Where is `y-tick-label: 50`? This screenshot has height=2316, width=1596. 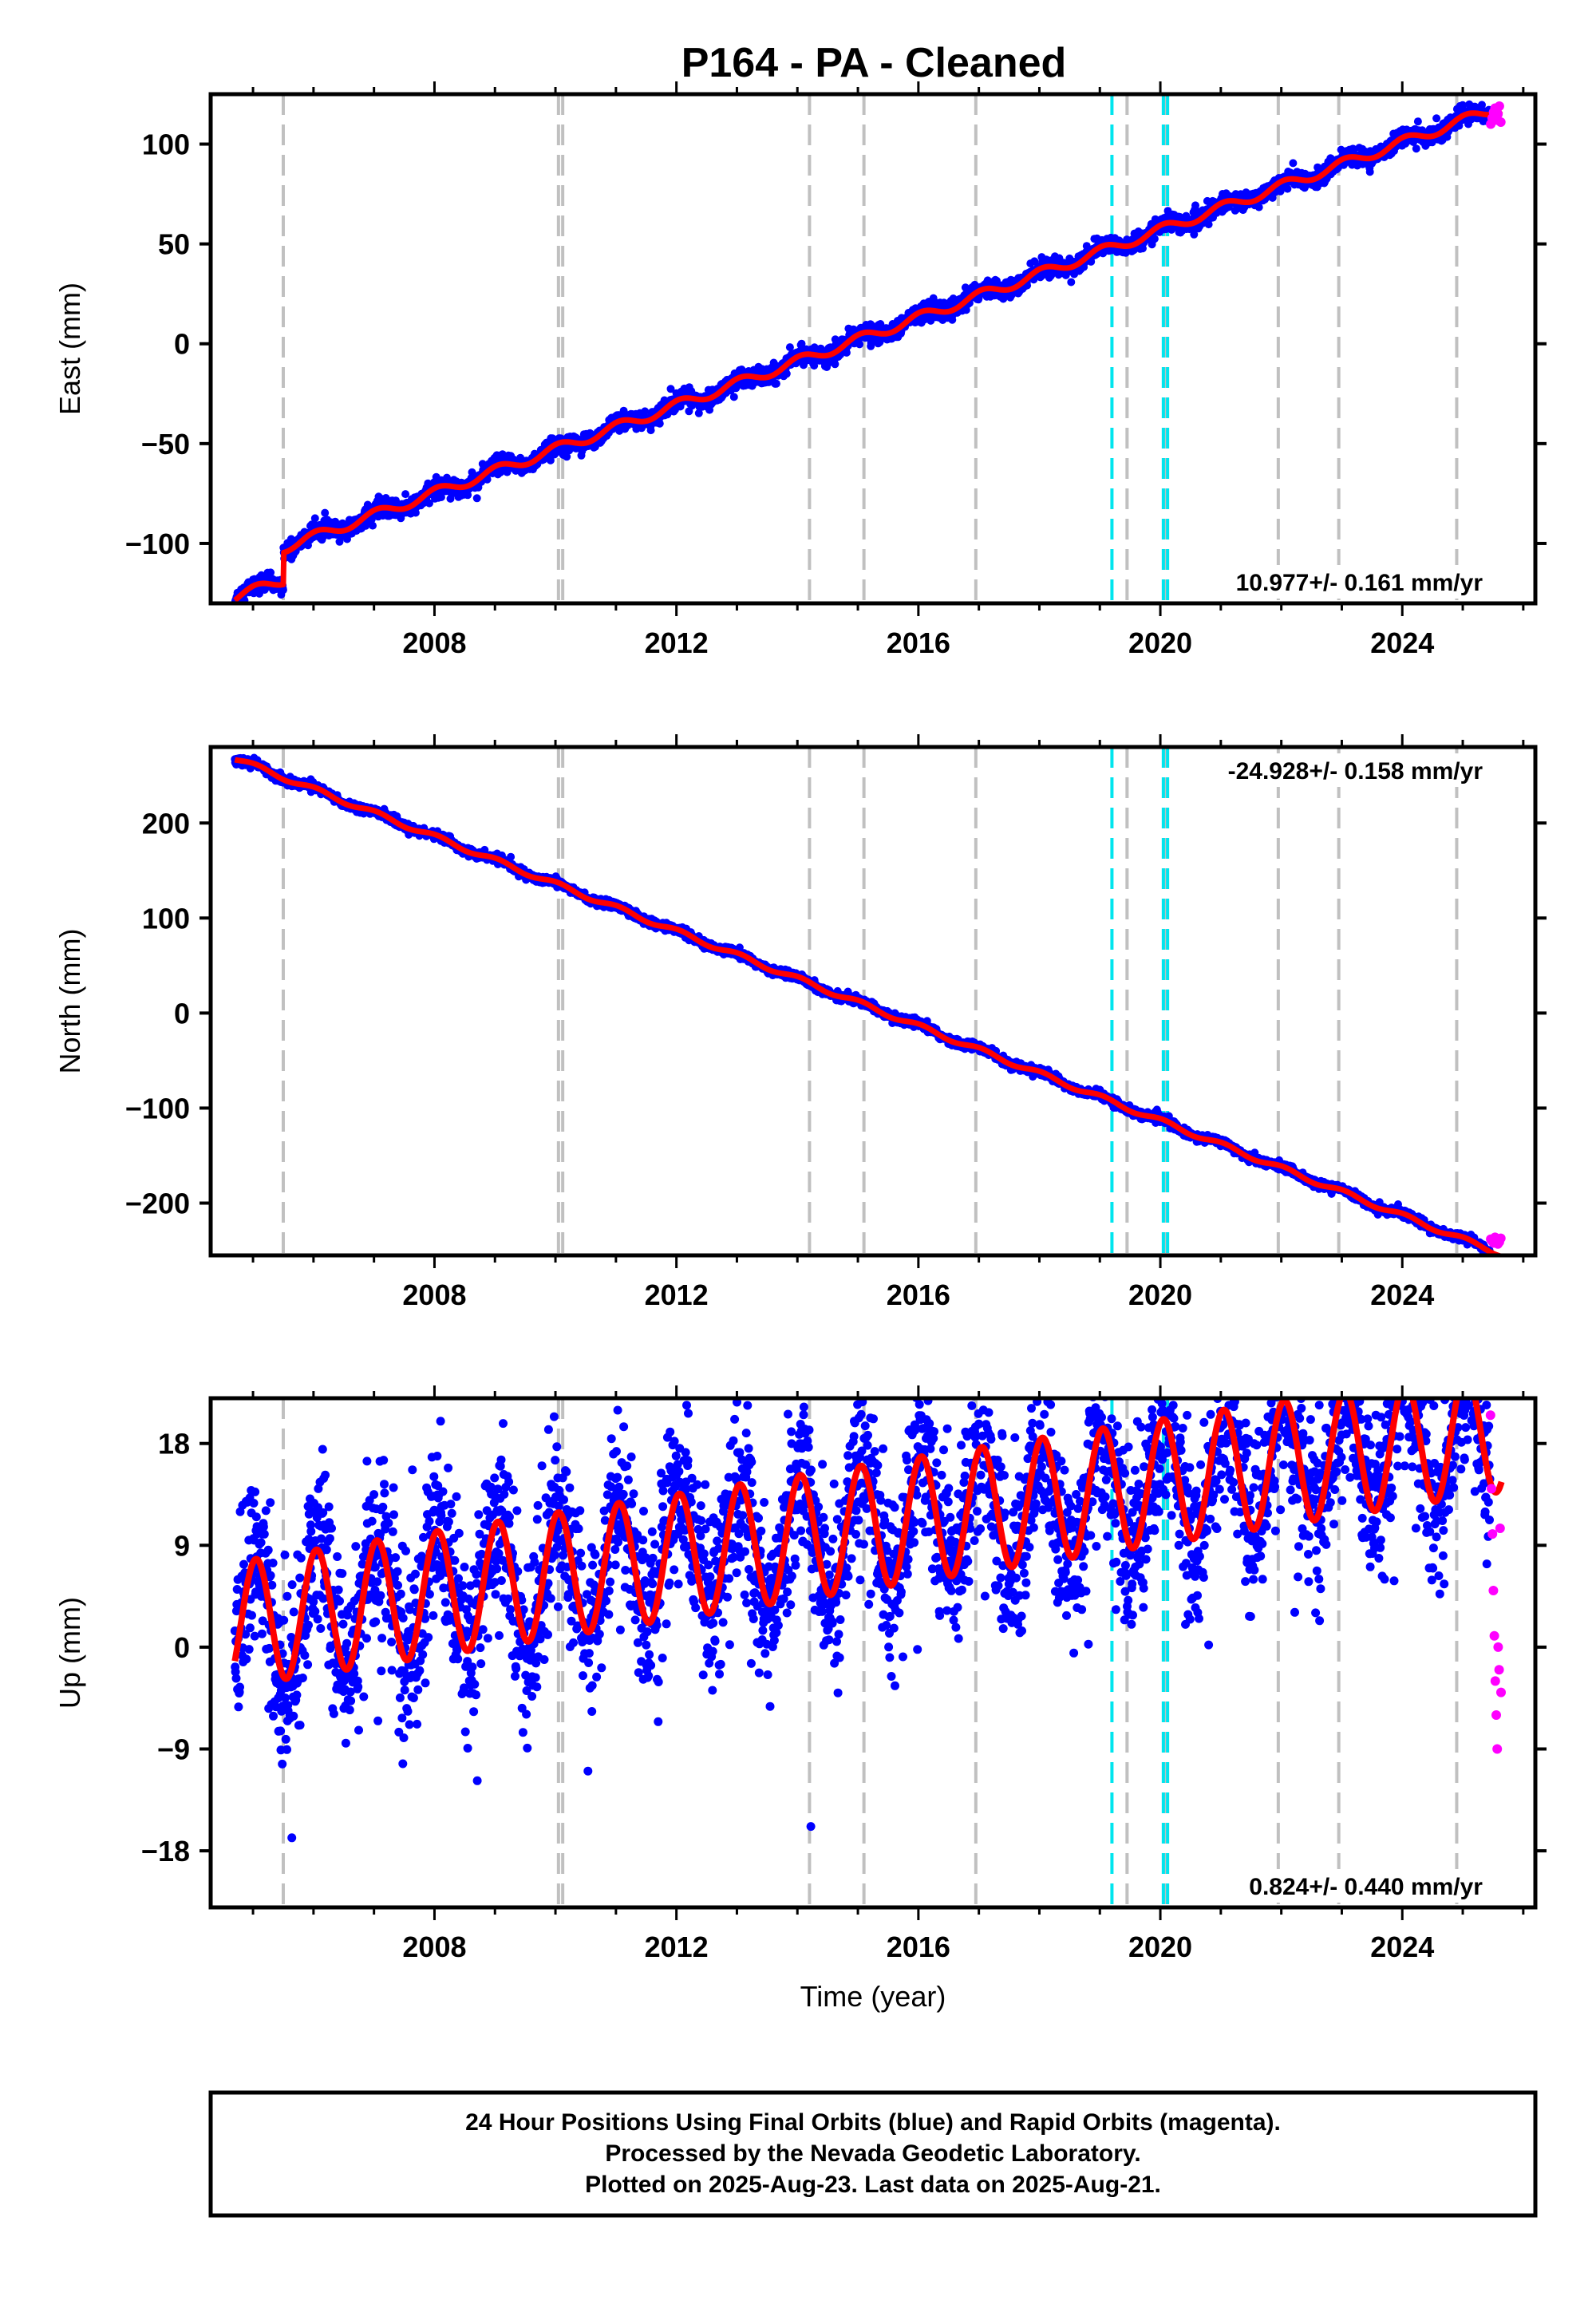
y-tick-label: 50 is located at coordinates (174, 244).